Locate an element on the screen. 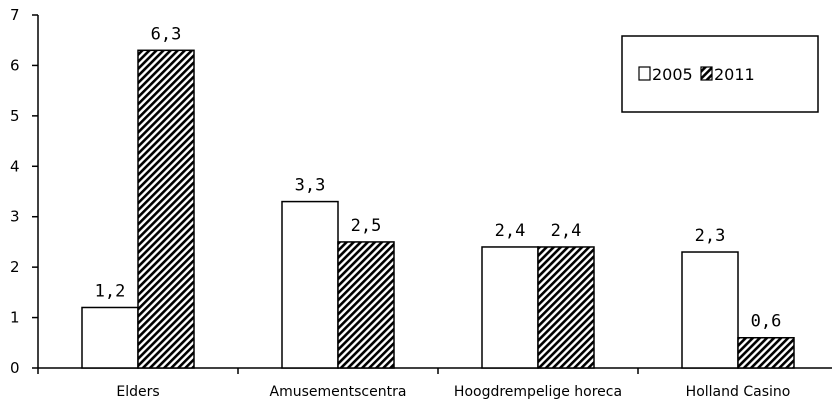 The image size is (832, 403). y-tick-label: 2 is located at coordinates (15, 267).